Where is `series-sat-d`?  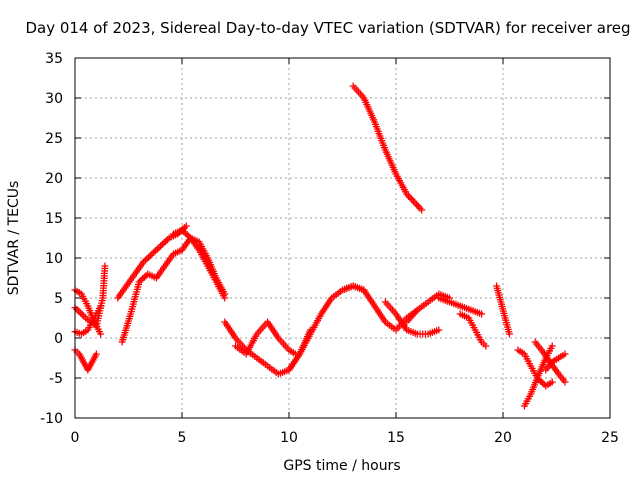 series-sat-d is located at coordinates (90, 296).